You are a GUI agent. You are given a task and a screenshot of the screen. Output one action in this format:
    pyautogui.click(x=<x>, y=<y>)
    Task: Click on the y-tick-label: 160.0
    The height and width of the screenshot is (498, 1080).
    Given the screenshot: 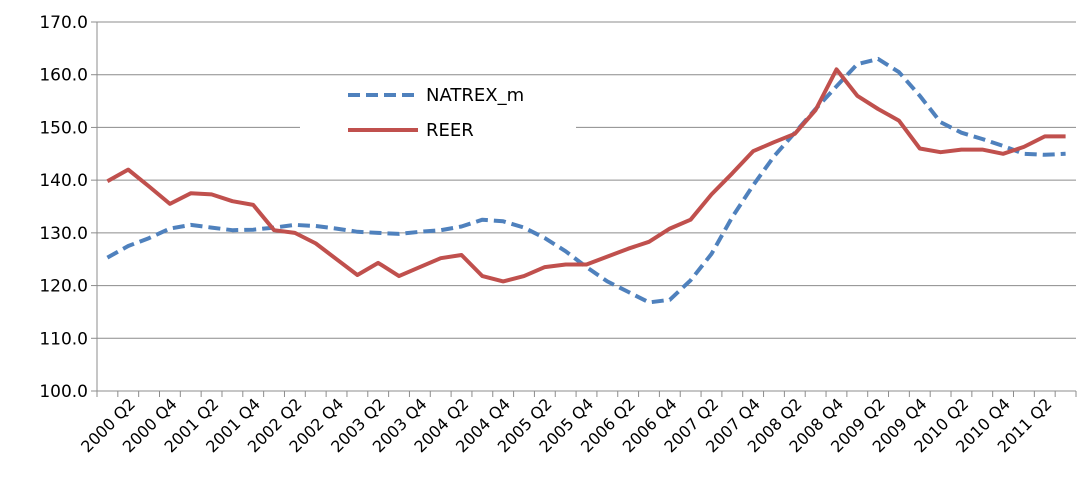 What is the action you would take?
    pyautogui.click(x=63, y=76)
    